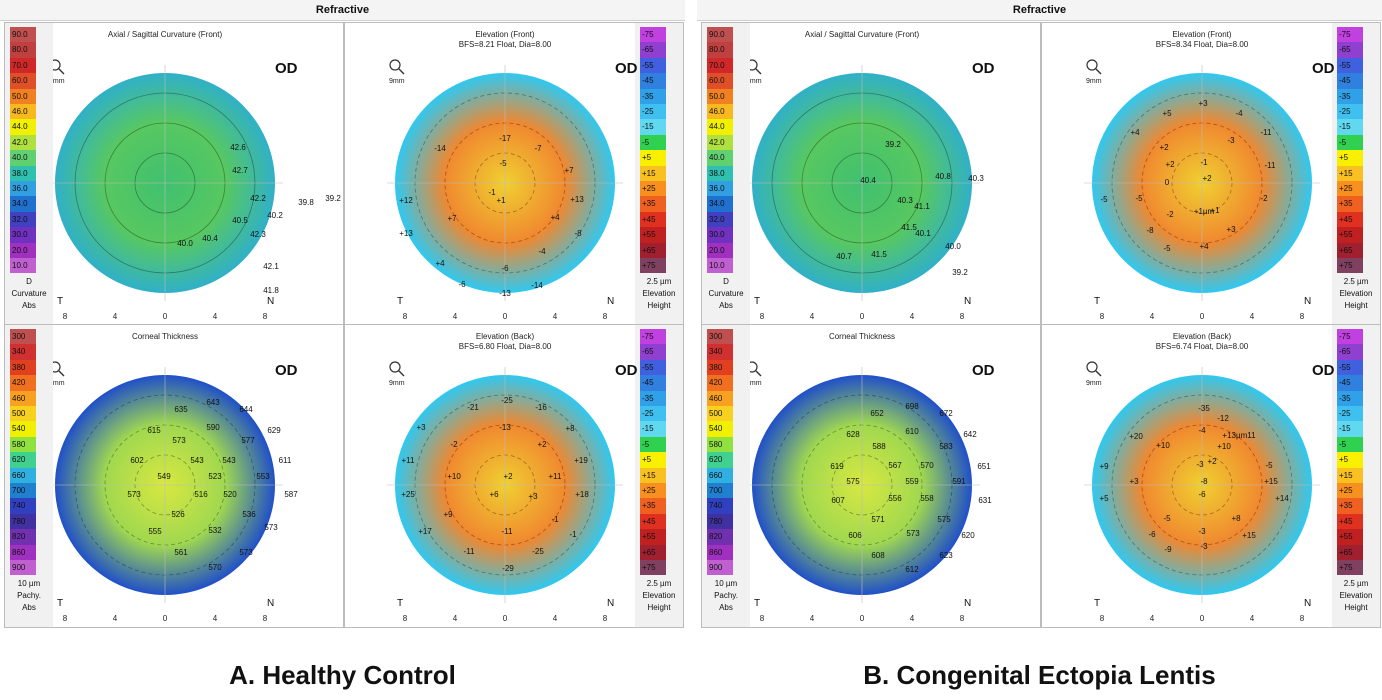  Describe the element at coordinates (726, 293) in the screenshot. I see `scale-footer-label: Curvature` at that location.